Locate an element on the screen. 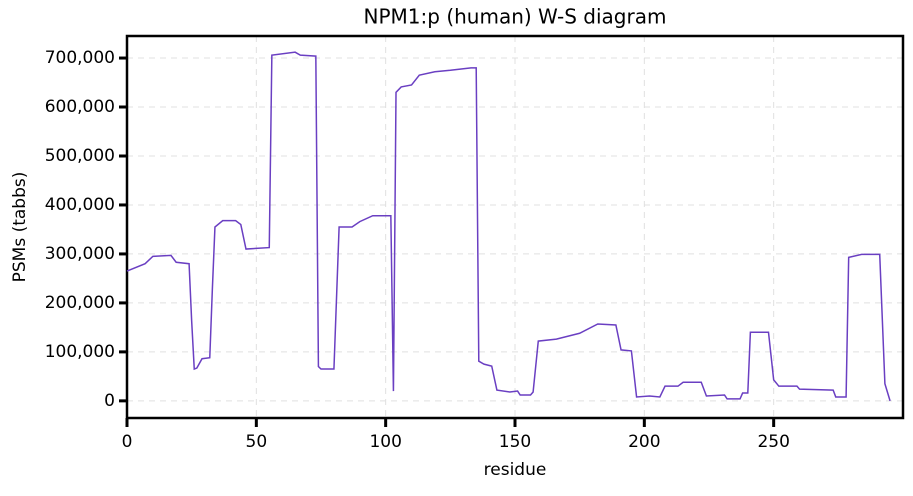 The width and height of the screenshot is (913, 496). y-tick-label: 400,000 is located at coordinates (80, 205).